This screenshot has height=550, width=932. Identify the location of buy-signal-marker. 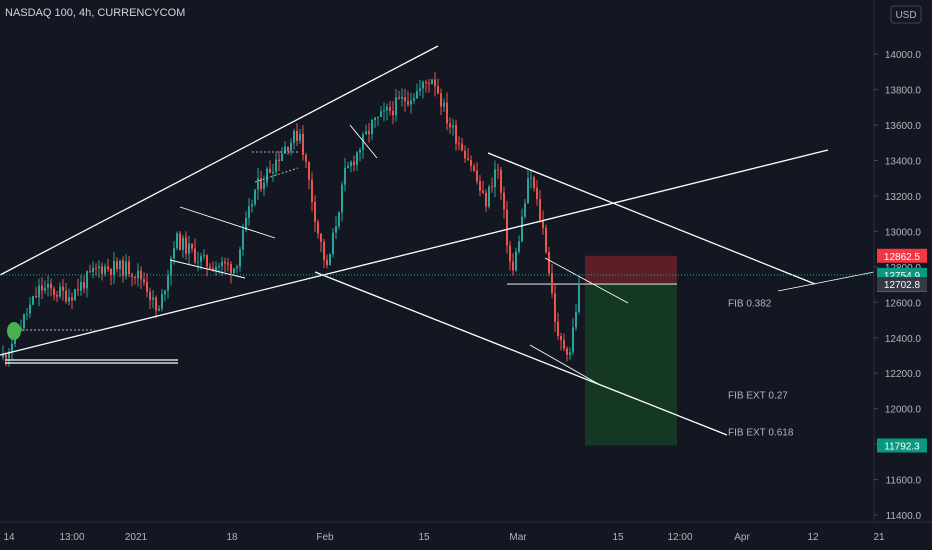
(14, 331).